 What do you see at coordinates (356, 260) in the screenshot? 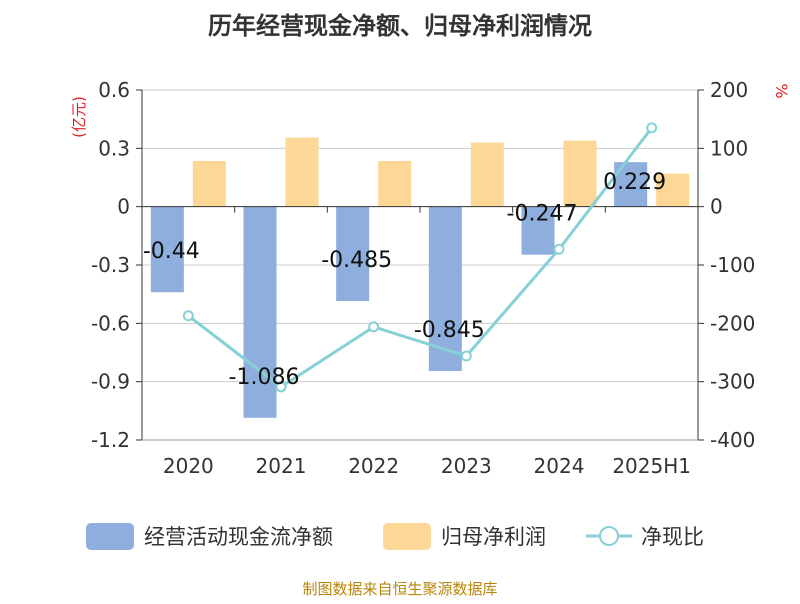
I see `cashflow-data-label: -0.485` at bounding box center [356, 260].